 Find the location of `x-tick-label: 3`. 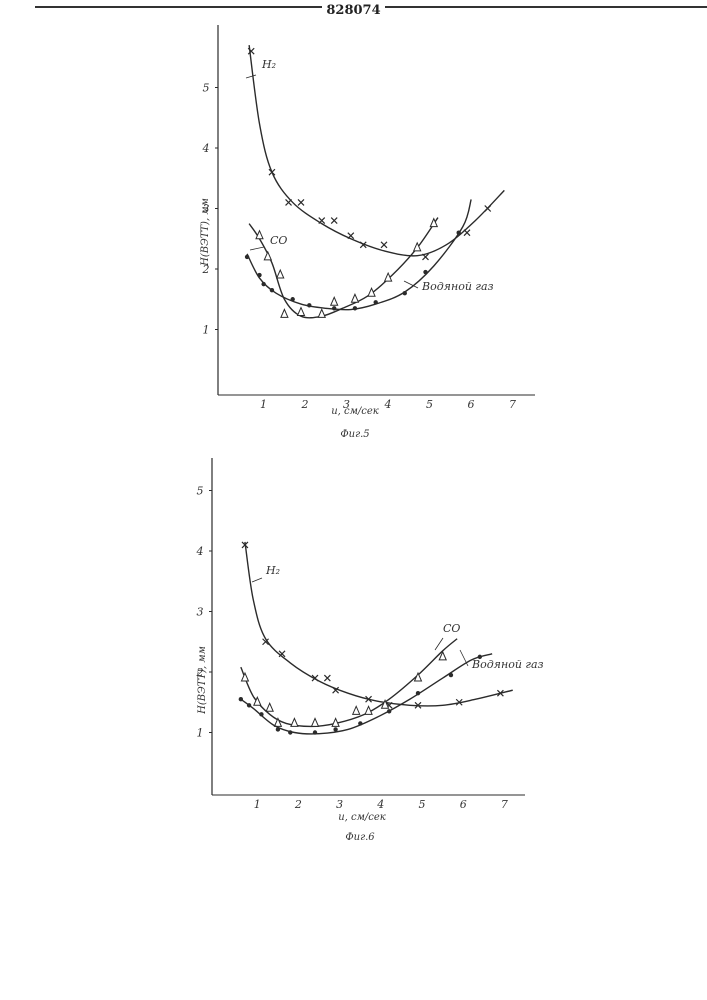

x-tick-label: 3 is located at coordinates (339, 804).